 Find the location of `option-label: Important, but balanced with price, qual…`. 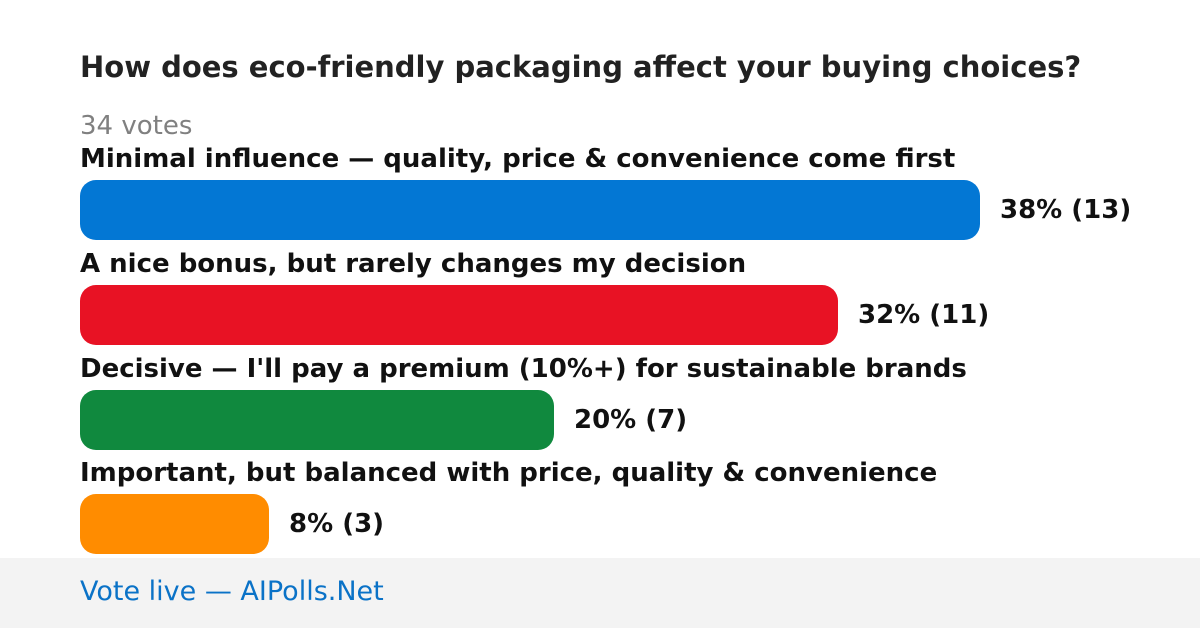

option-label: Important, but balanced with price, qual… is located at coordinates (509, 473).